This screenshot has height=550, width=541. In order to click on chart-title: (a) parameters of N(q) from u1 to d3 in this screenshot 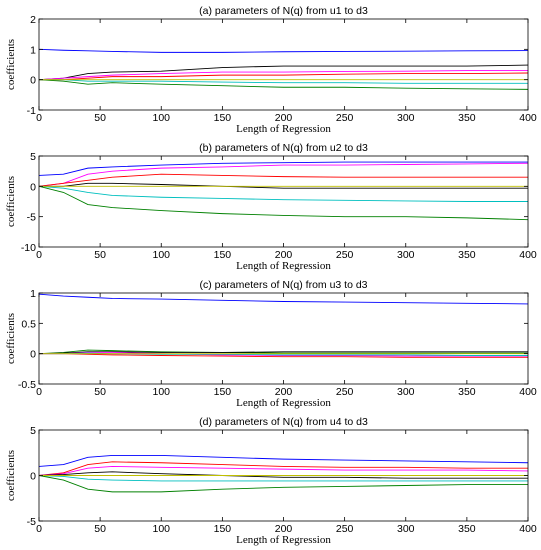, I will do `click(283, 11)`.